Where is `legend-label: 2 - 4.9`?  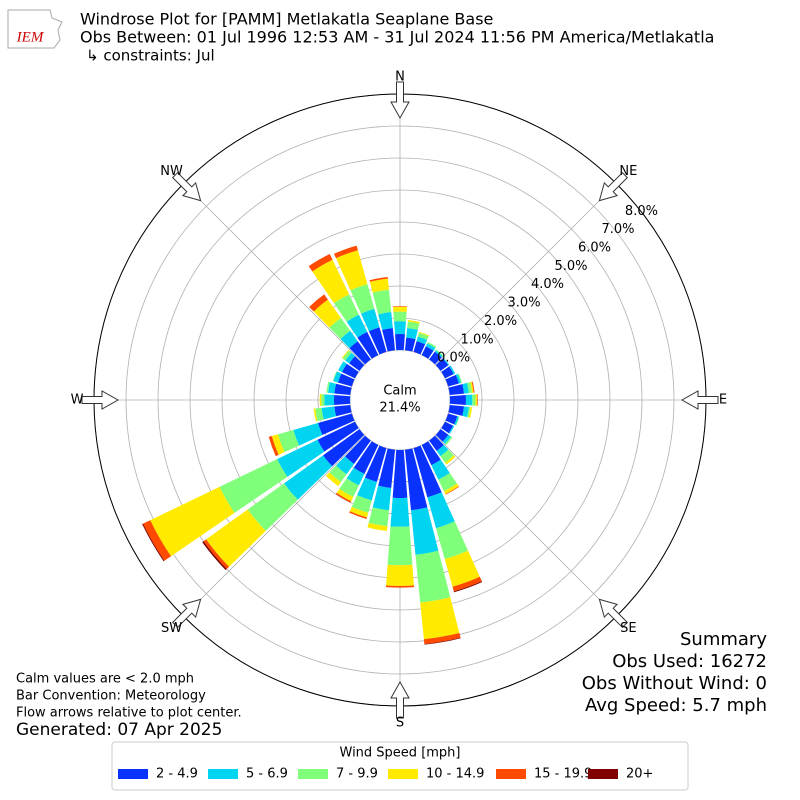
legend-label: 2 - 4.9 is located at coordinates (177, 774).